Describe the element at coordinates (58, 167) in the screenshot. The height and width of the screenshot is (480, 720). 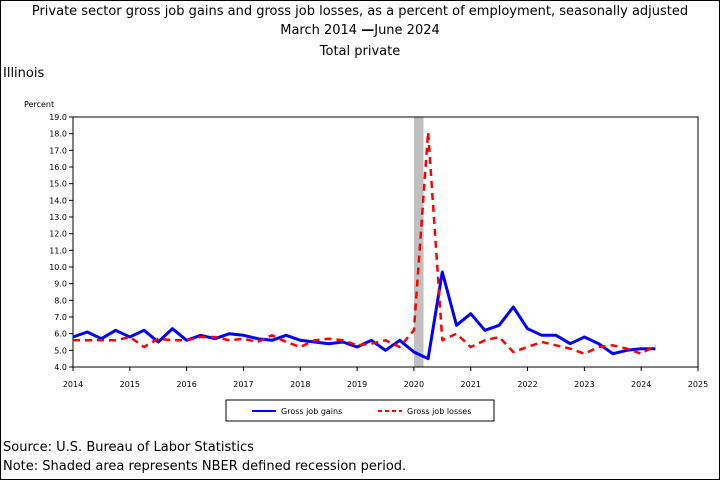
I see `y-tick-label: 16.0` at that location.